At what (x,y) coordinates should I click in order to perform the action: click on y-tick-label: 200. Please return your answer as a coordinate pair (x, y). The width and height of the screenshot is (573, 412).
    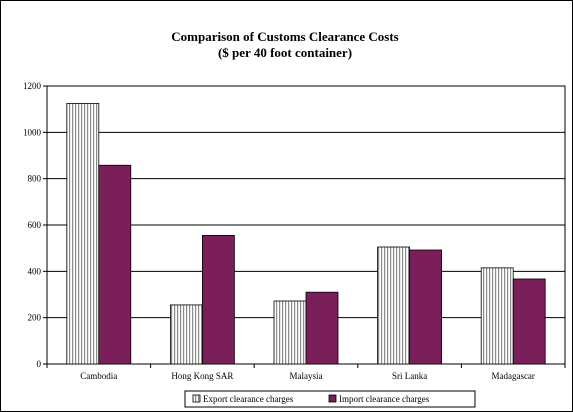
    Looking at the image, I should click on (35, 318).